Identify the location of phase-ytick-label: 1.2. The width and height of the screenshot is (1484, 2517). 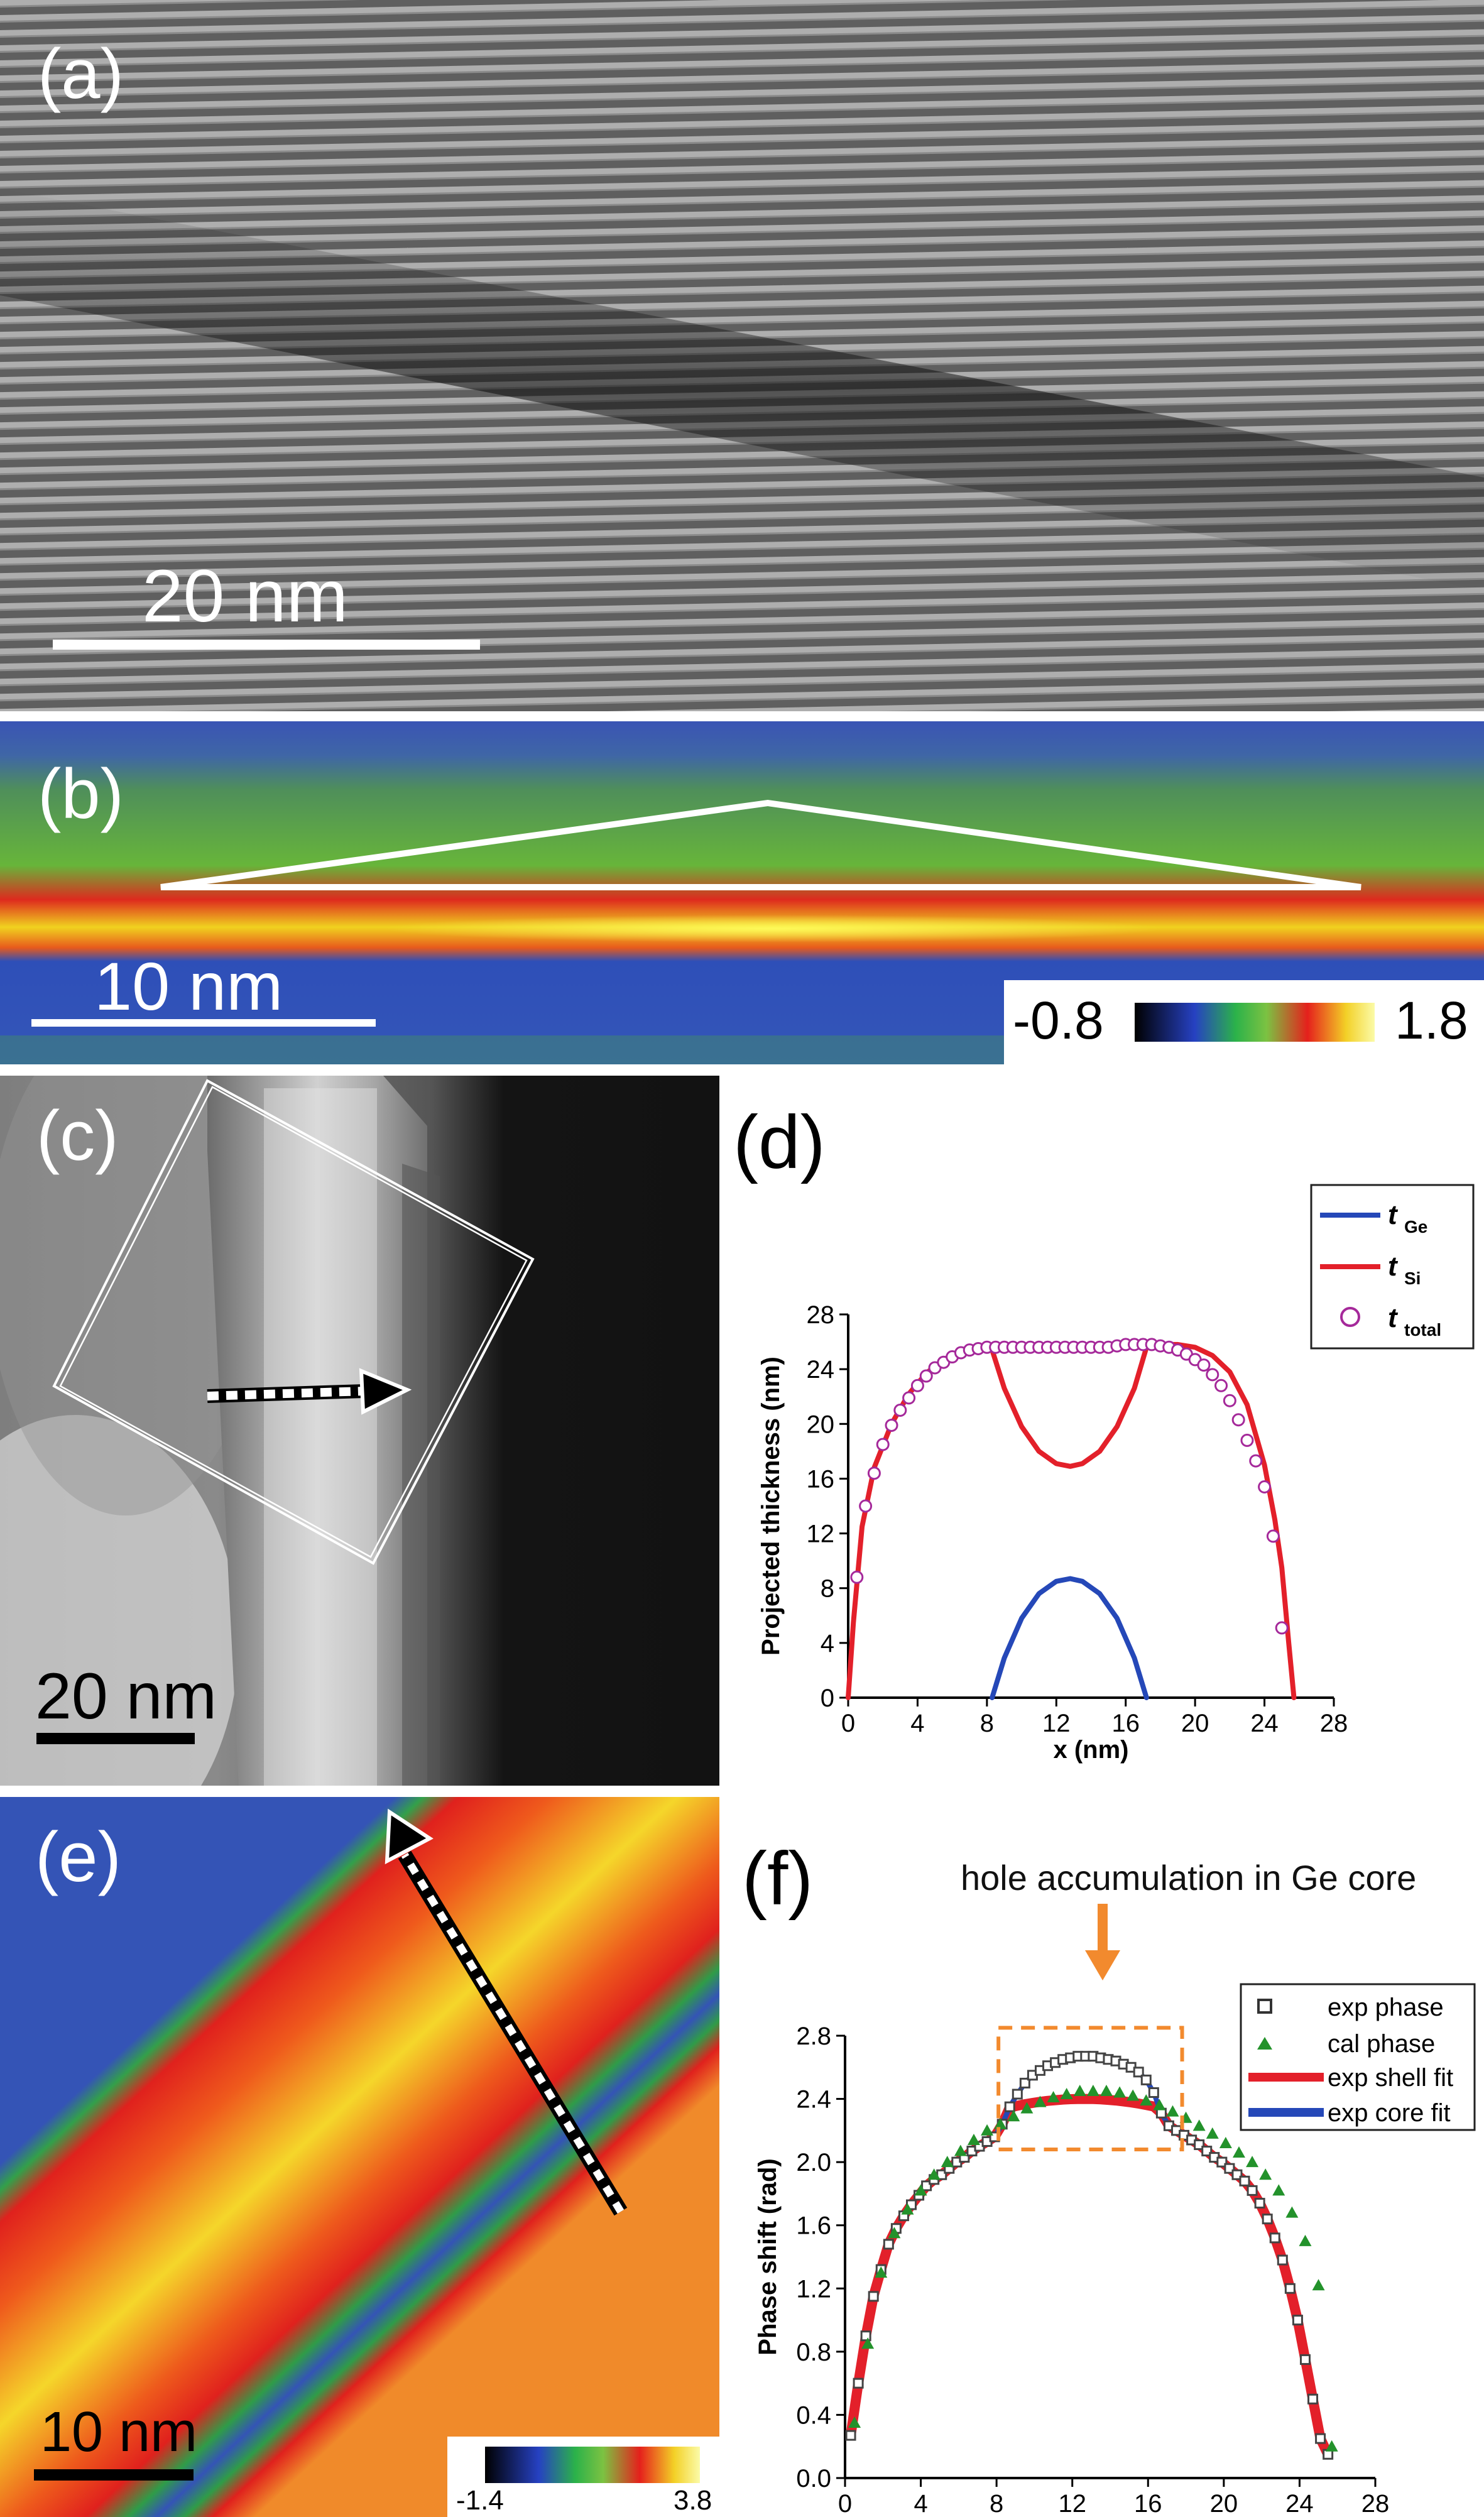
(813, 2289).